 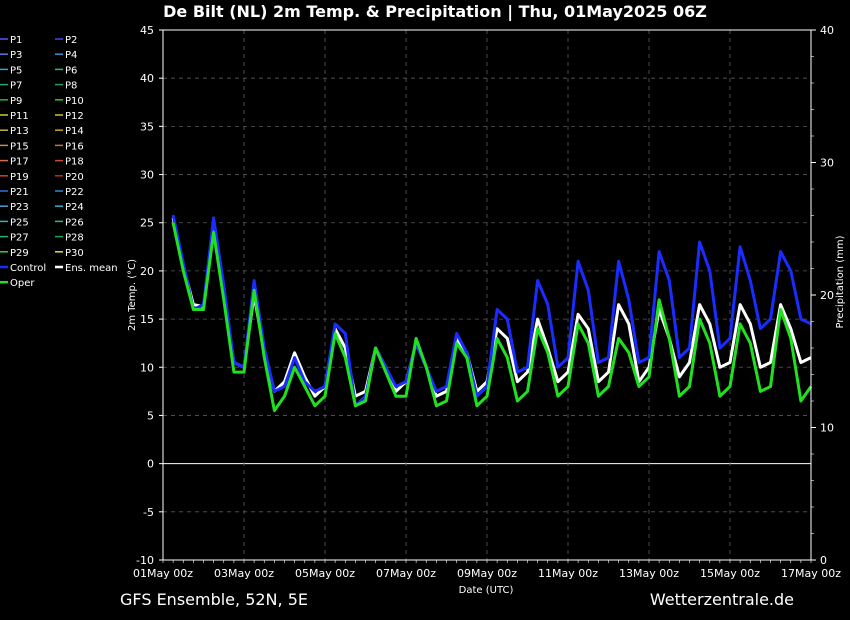 What do you see at coordinates (74, 131) in the screenshot?
I see `legend-label: P14` at bounding box center [74, 131].